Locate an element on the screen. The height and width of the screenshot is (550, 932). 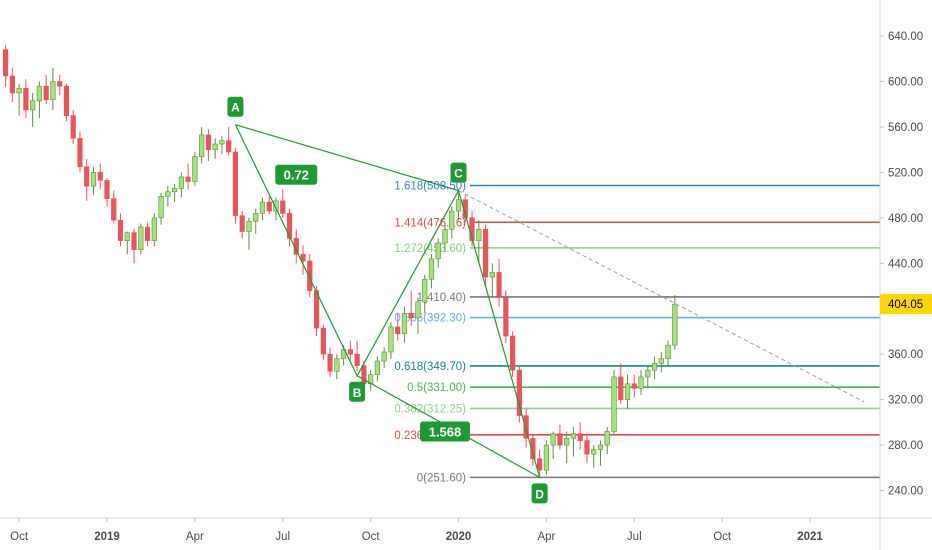
last-price-label: 404.05 is located at coordinates (905, 305).